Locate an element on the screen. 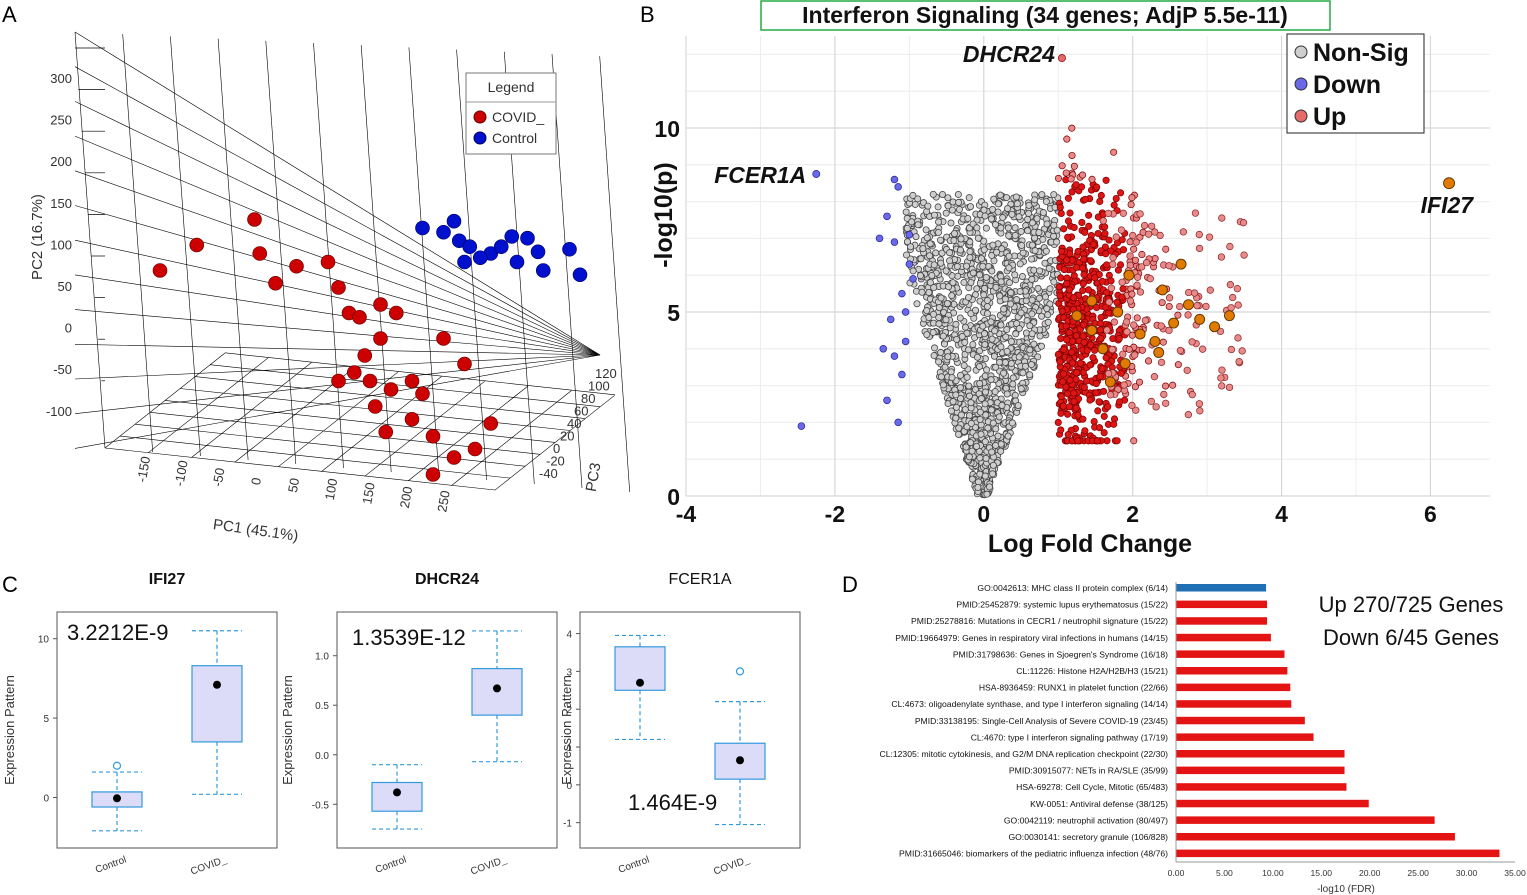 This screenshot has height=895, width=1527. box-plot-title: IFI27 is located at coordinates (167, 579).